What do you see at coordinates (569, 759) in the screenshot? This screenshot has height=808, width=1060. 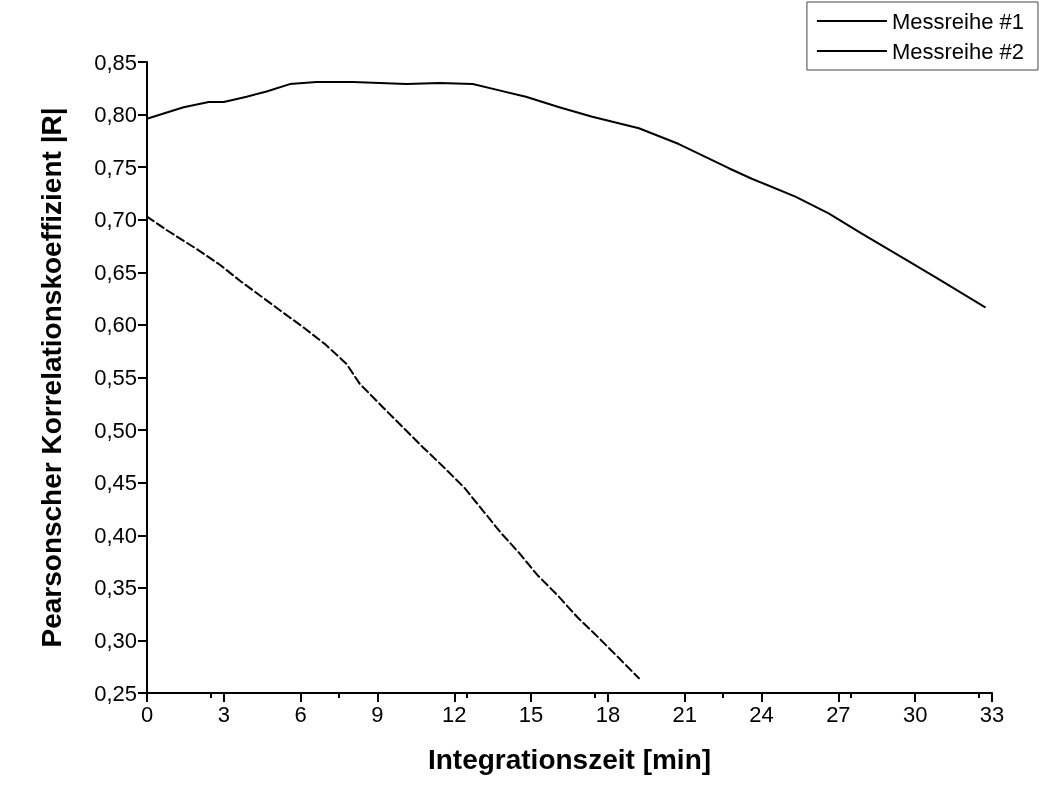 I see `x-axis-title: Integrationszeit [min]` at bounding box center [569, 759].